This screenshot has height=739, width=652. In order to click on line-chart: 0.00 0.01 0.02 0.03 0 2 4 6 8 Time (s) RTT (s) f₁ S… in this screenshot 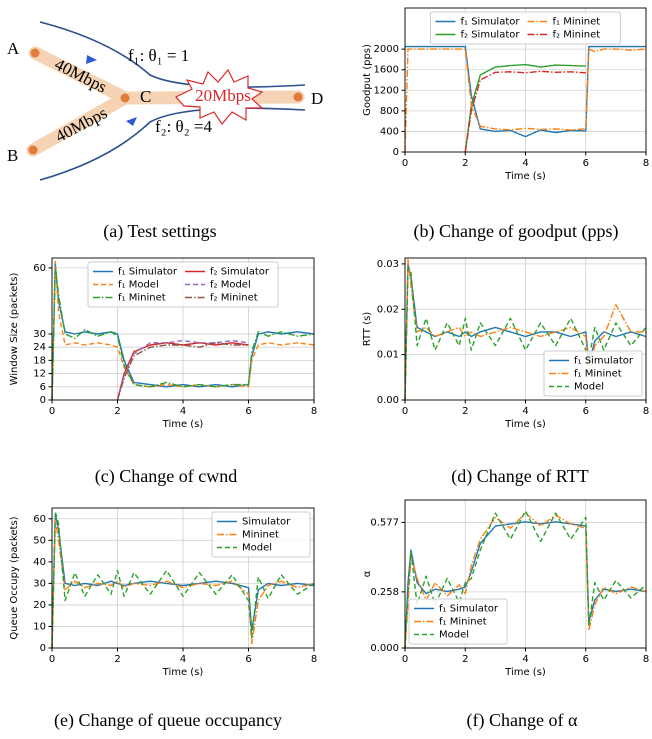, I will do `click(505, 343)`.